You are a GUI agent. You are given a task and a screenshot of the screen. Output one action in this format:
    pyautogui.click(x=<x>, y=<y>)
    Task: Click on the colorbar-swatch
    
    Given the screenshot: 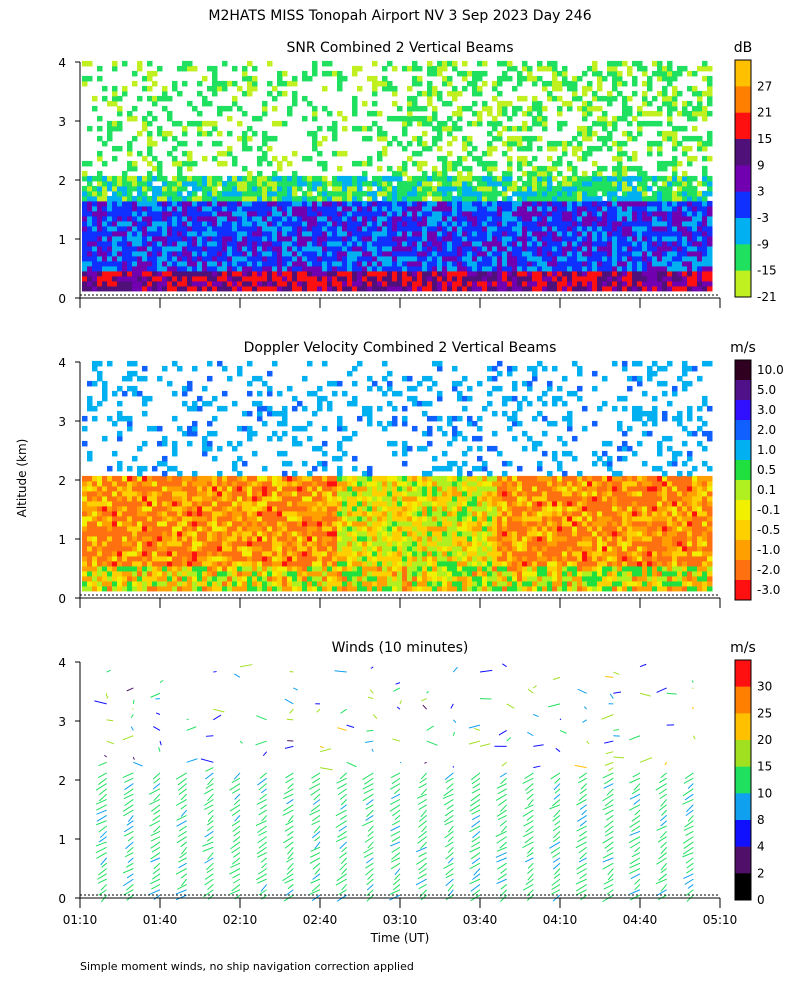 What is the action you would take?
    pyautogui.click(x=743, y=257)
    